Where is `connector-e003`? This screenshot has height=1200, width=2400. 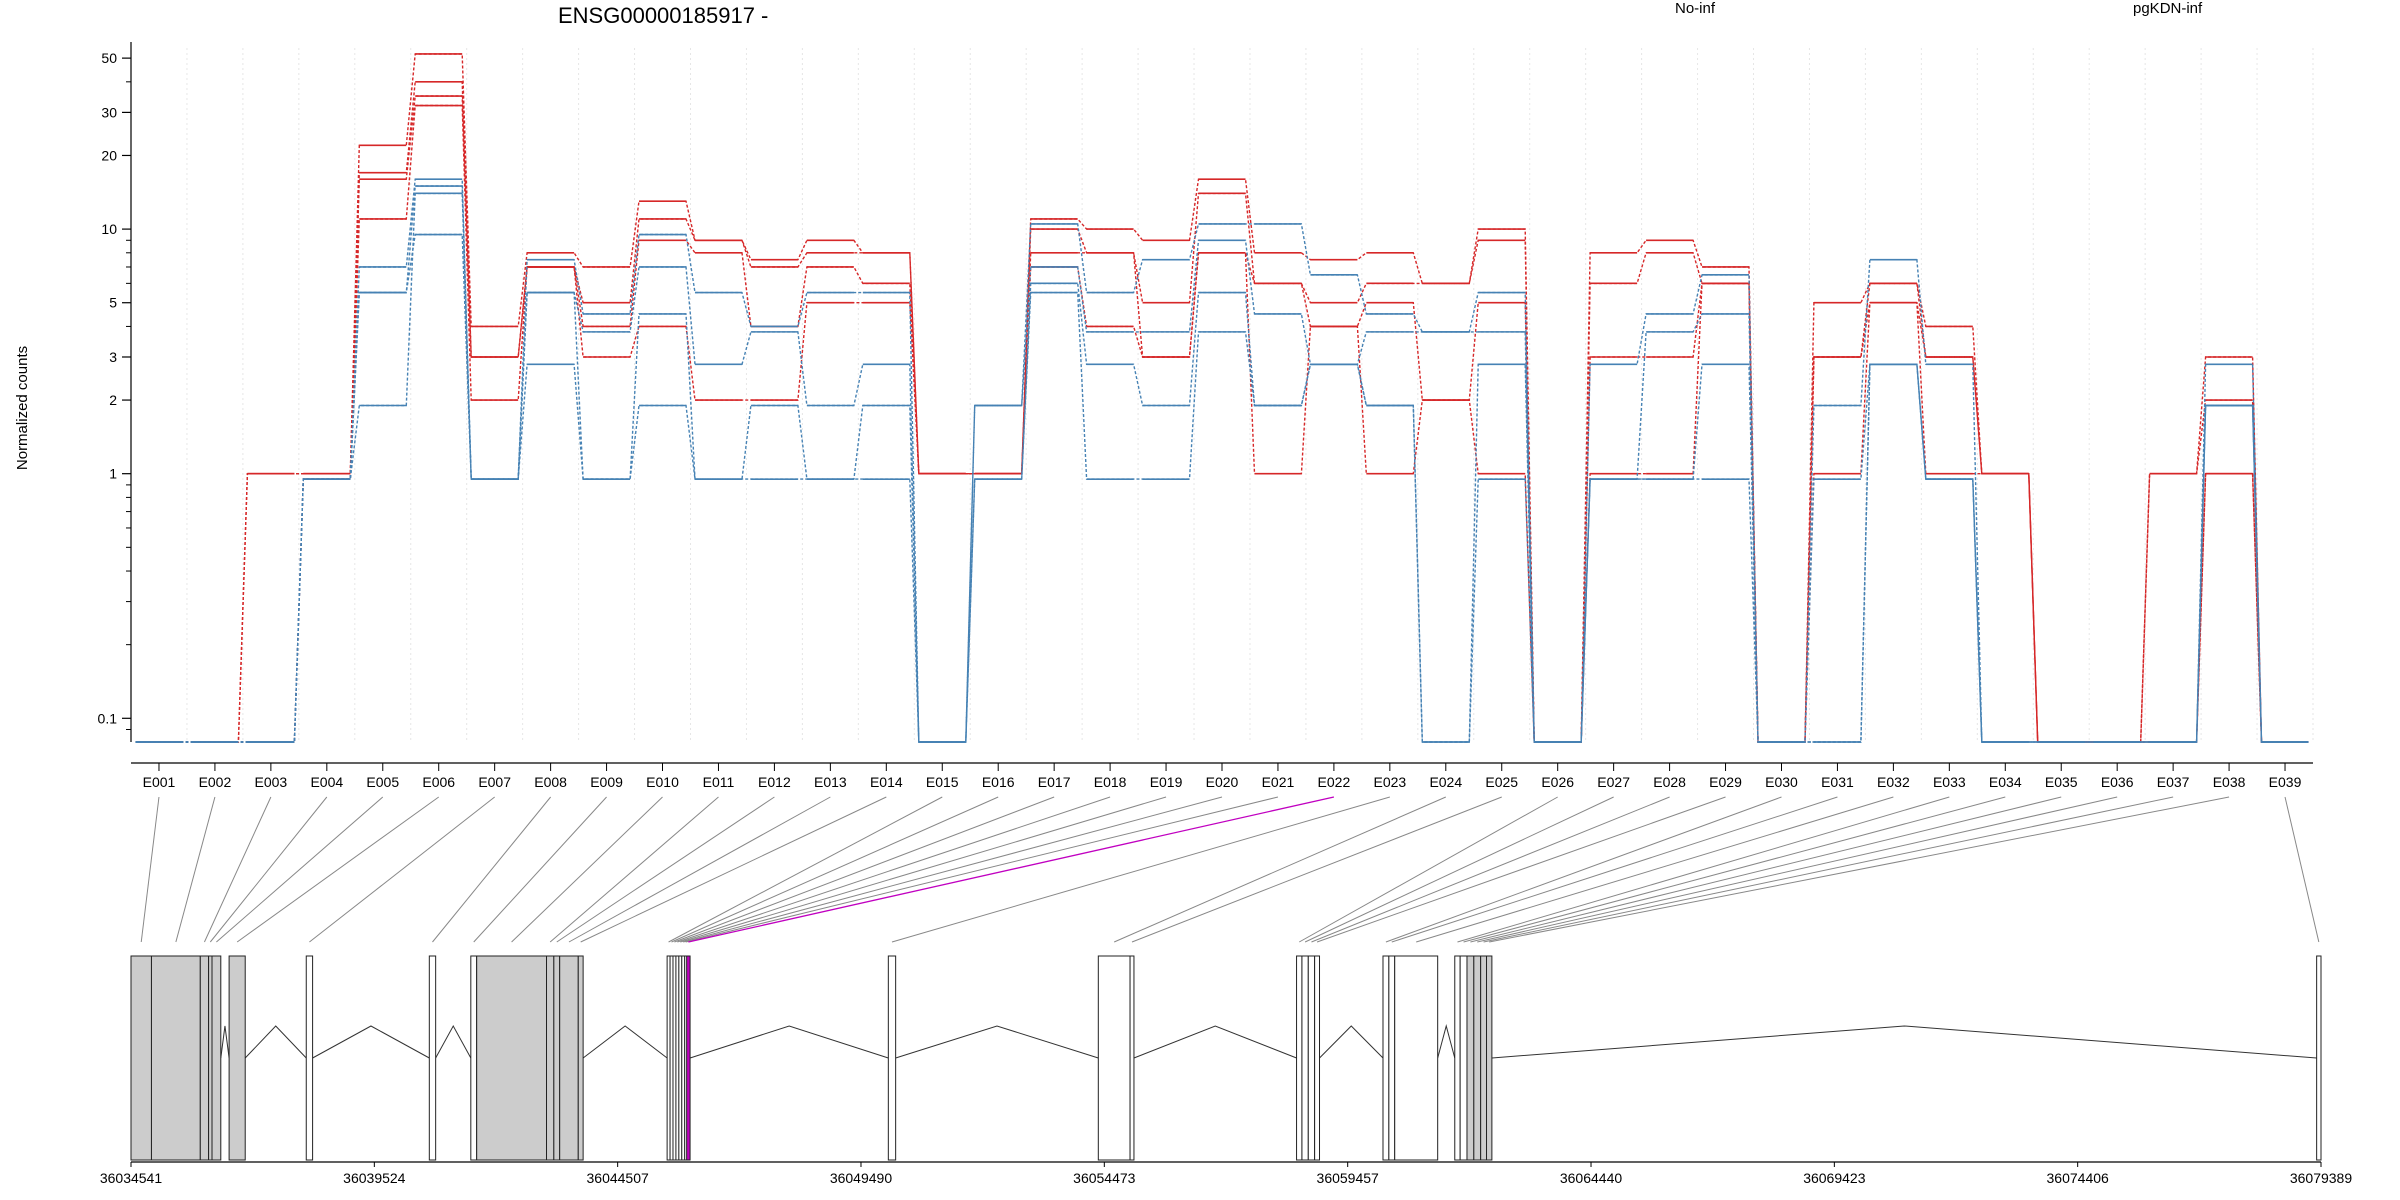
connector-e003 is located at coordinates (237, 869).